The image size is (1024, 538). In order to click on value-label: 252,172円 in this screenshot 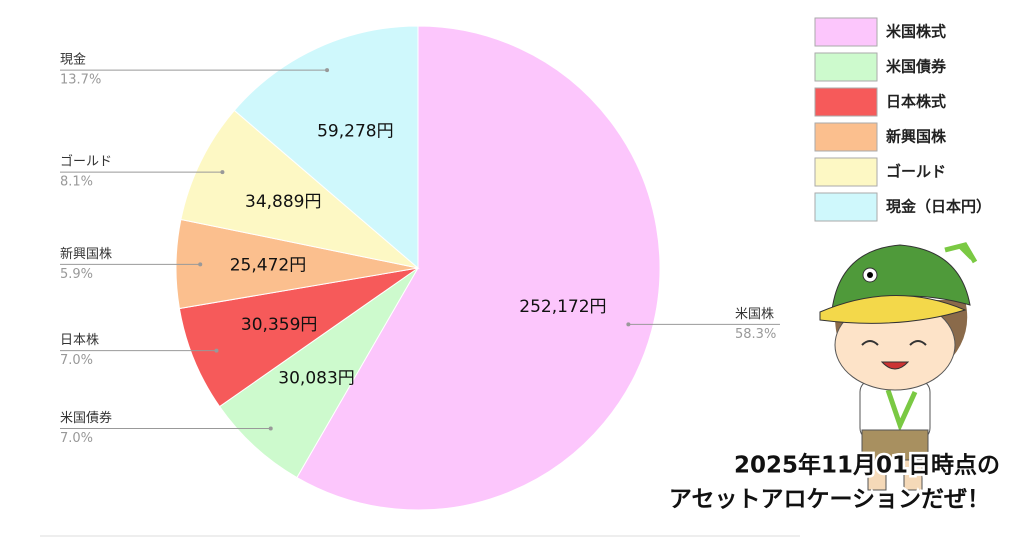, I will do `click(562, 307)`.